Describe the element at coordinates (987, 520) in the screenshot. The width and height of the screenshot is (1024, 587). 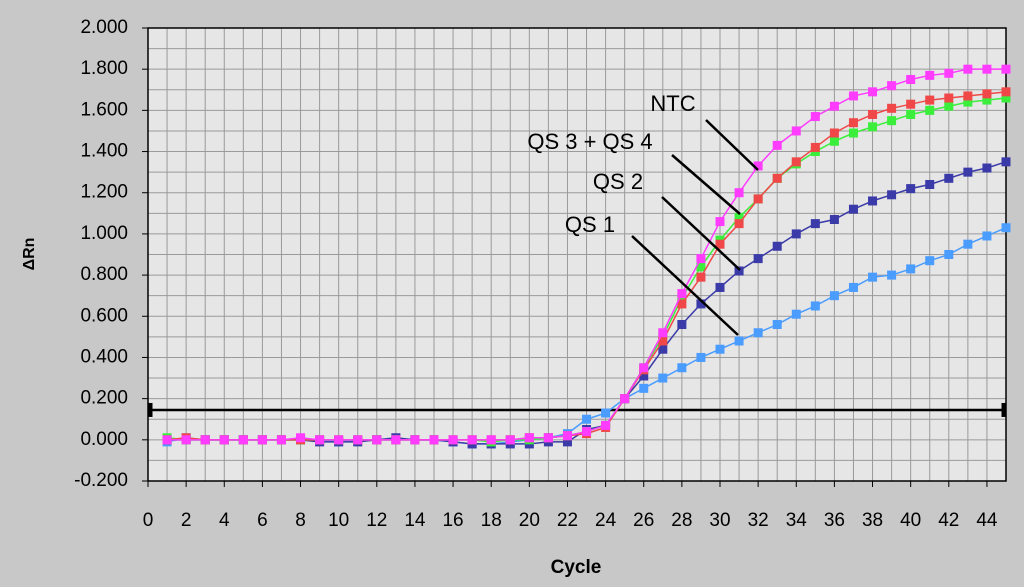
I see `x-tick-label: 44` at that location.